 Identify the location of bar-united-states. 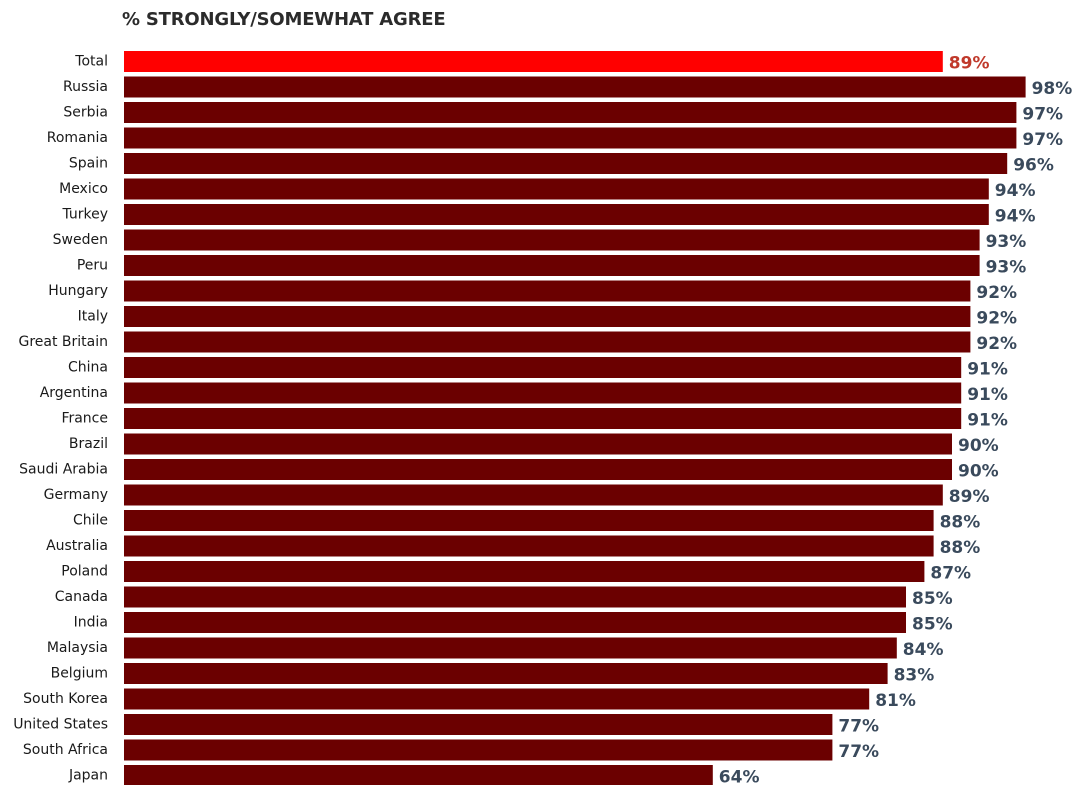
(478, 724).